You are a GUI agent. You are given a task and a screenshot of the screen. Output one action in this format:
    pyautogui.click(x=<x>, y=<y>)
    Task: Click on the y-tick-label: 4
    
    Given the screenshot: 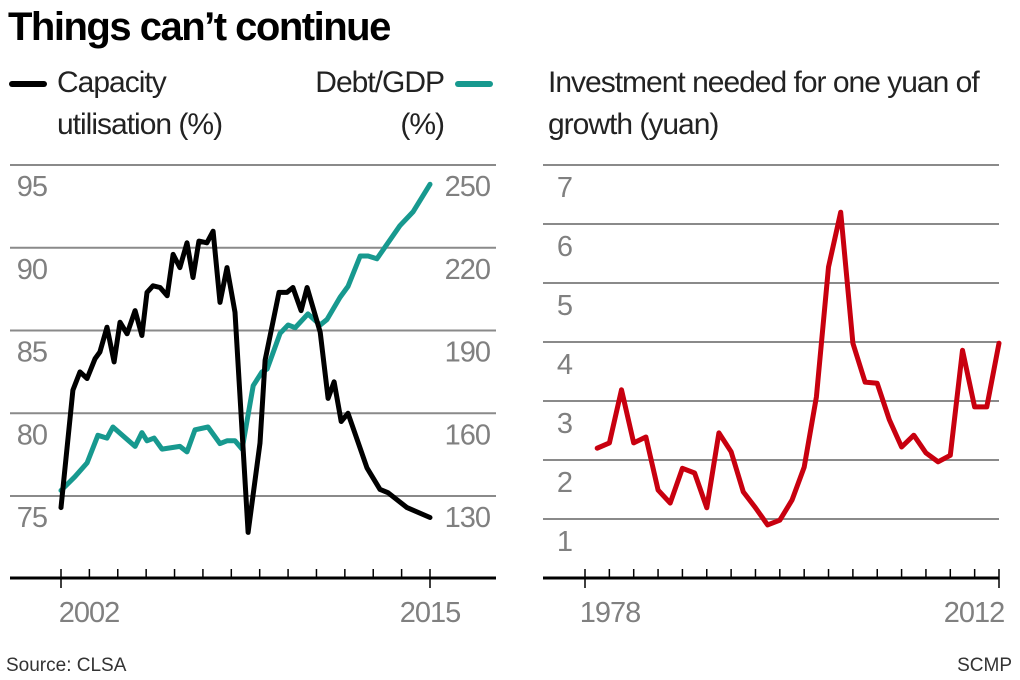 What is the action you would take?
    pyautogui.click(x=565, y=365)
    